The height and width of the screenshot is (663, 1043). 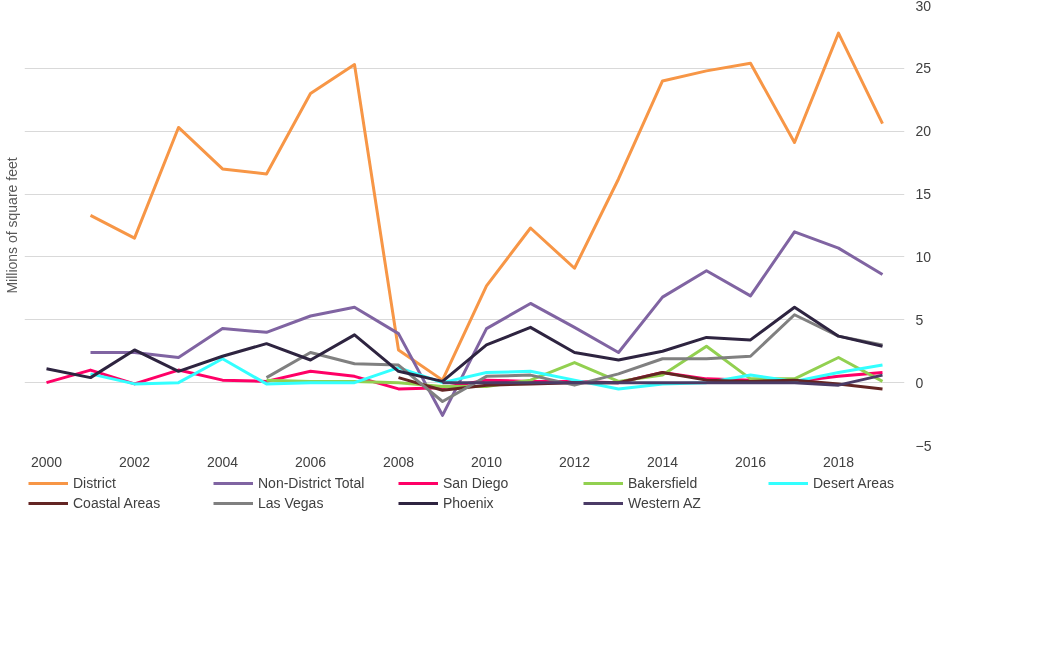 What do you see at coordinates (469, 503) in the screenshot?
I see `legend-label: Phoenix` at bounding box center [469, 503].